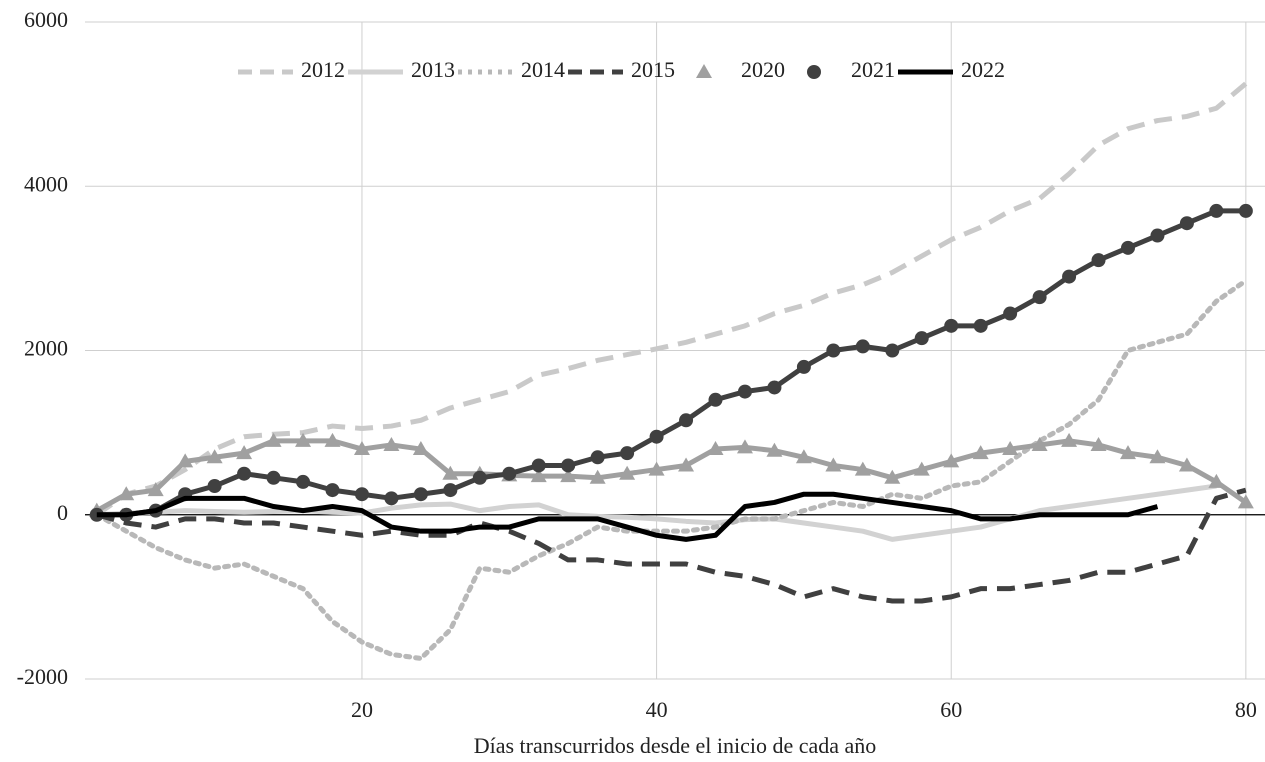 Image resolution: width=1265 pixels, height=762 pixels. What do you see at coordinates (46, 19) in the screenshot?
I see `y-tick-label: 6000` at bounding box center [46, 19].